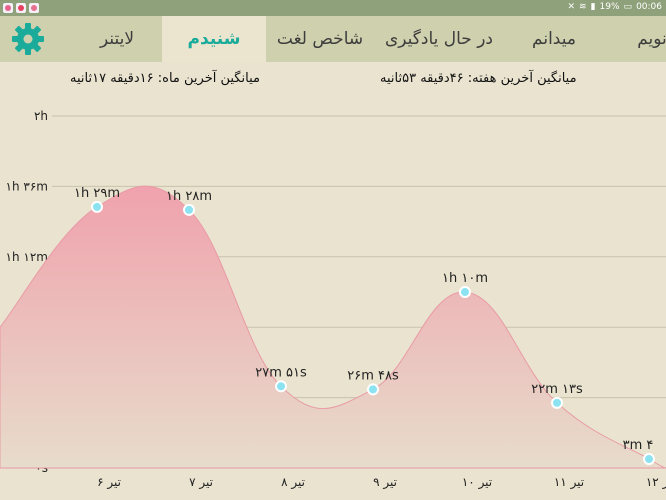 This screenshot has width=666, height=500. I want to click on y-tick-label: ۱h ۳۶m, so click(27, 186).